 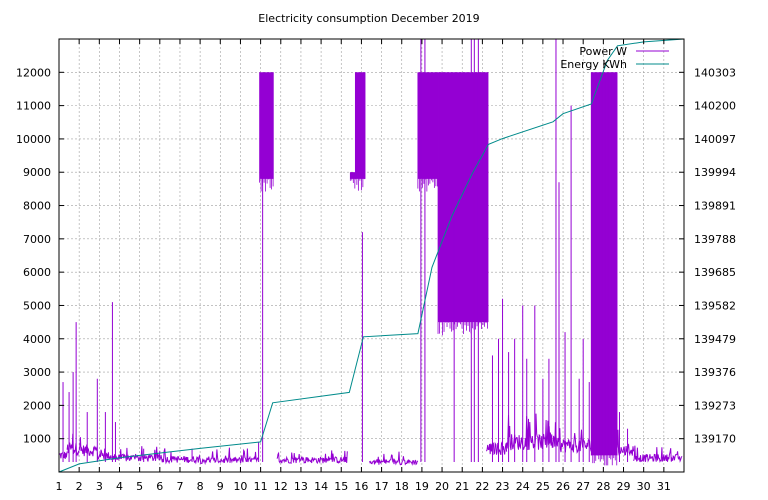 I want to click on x-tick-label: 4, so click(x=119, y=486).